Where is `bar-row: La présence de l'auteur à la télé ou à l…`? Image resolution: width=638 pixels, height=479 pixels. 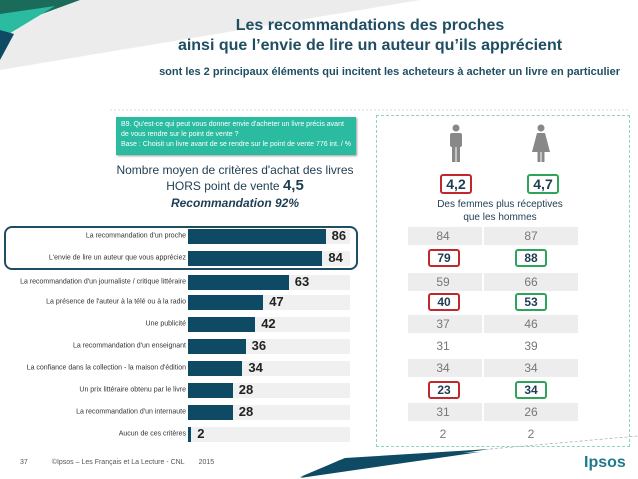
bar-row: La présence de l'auteur à la télé ou à l… is located at coordinates (180, 302).